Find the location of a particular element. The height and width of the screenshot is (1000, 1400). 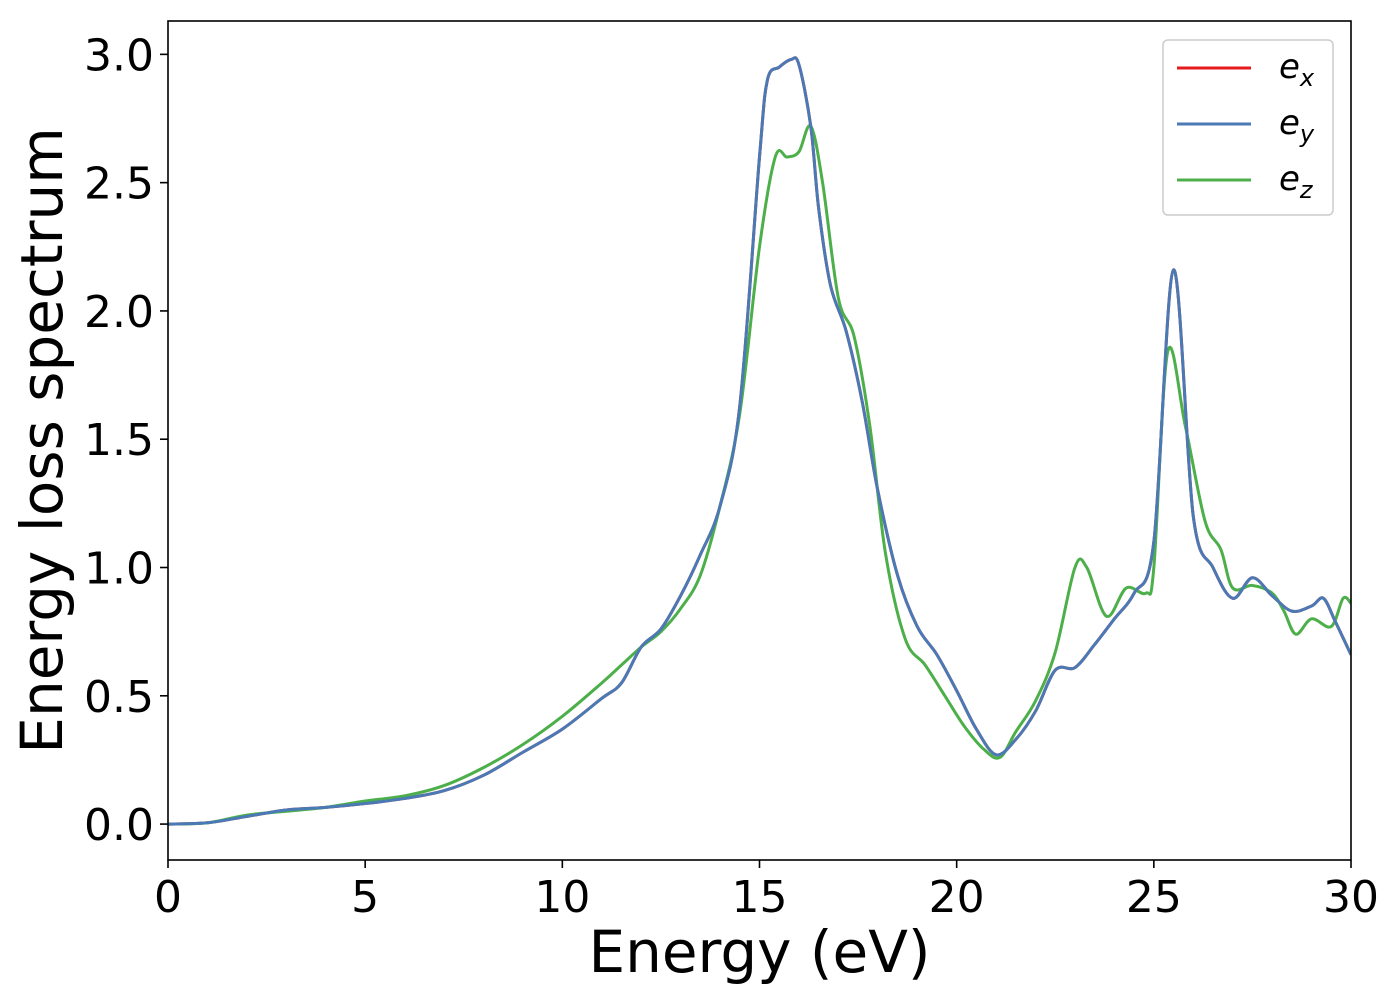

y-axis-label: Energy loss spectrum is located at coordinates (42, 440).